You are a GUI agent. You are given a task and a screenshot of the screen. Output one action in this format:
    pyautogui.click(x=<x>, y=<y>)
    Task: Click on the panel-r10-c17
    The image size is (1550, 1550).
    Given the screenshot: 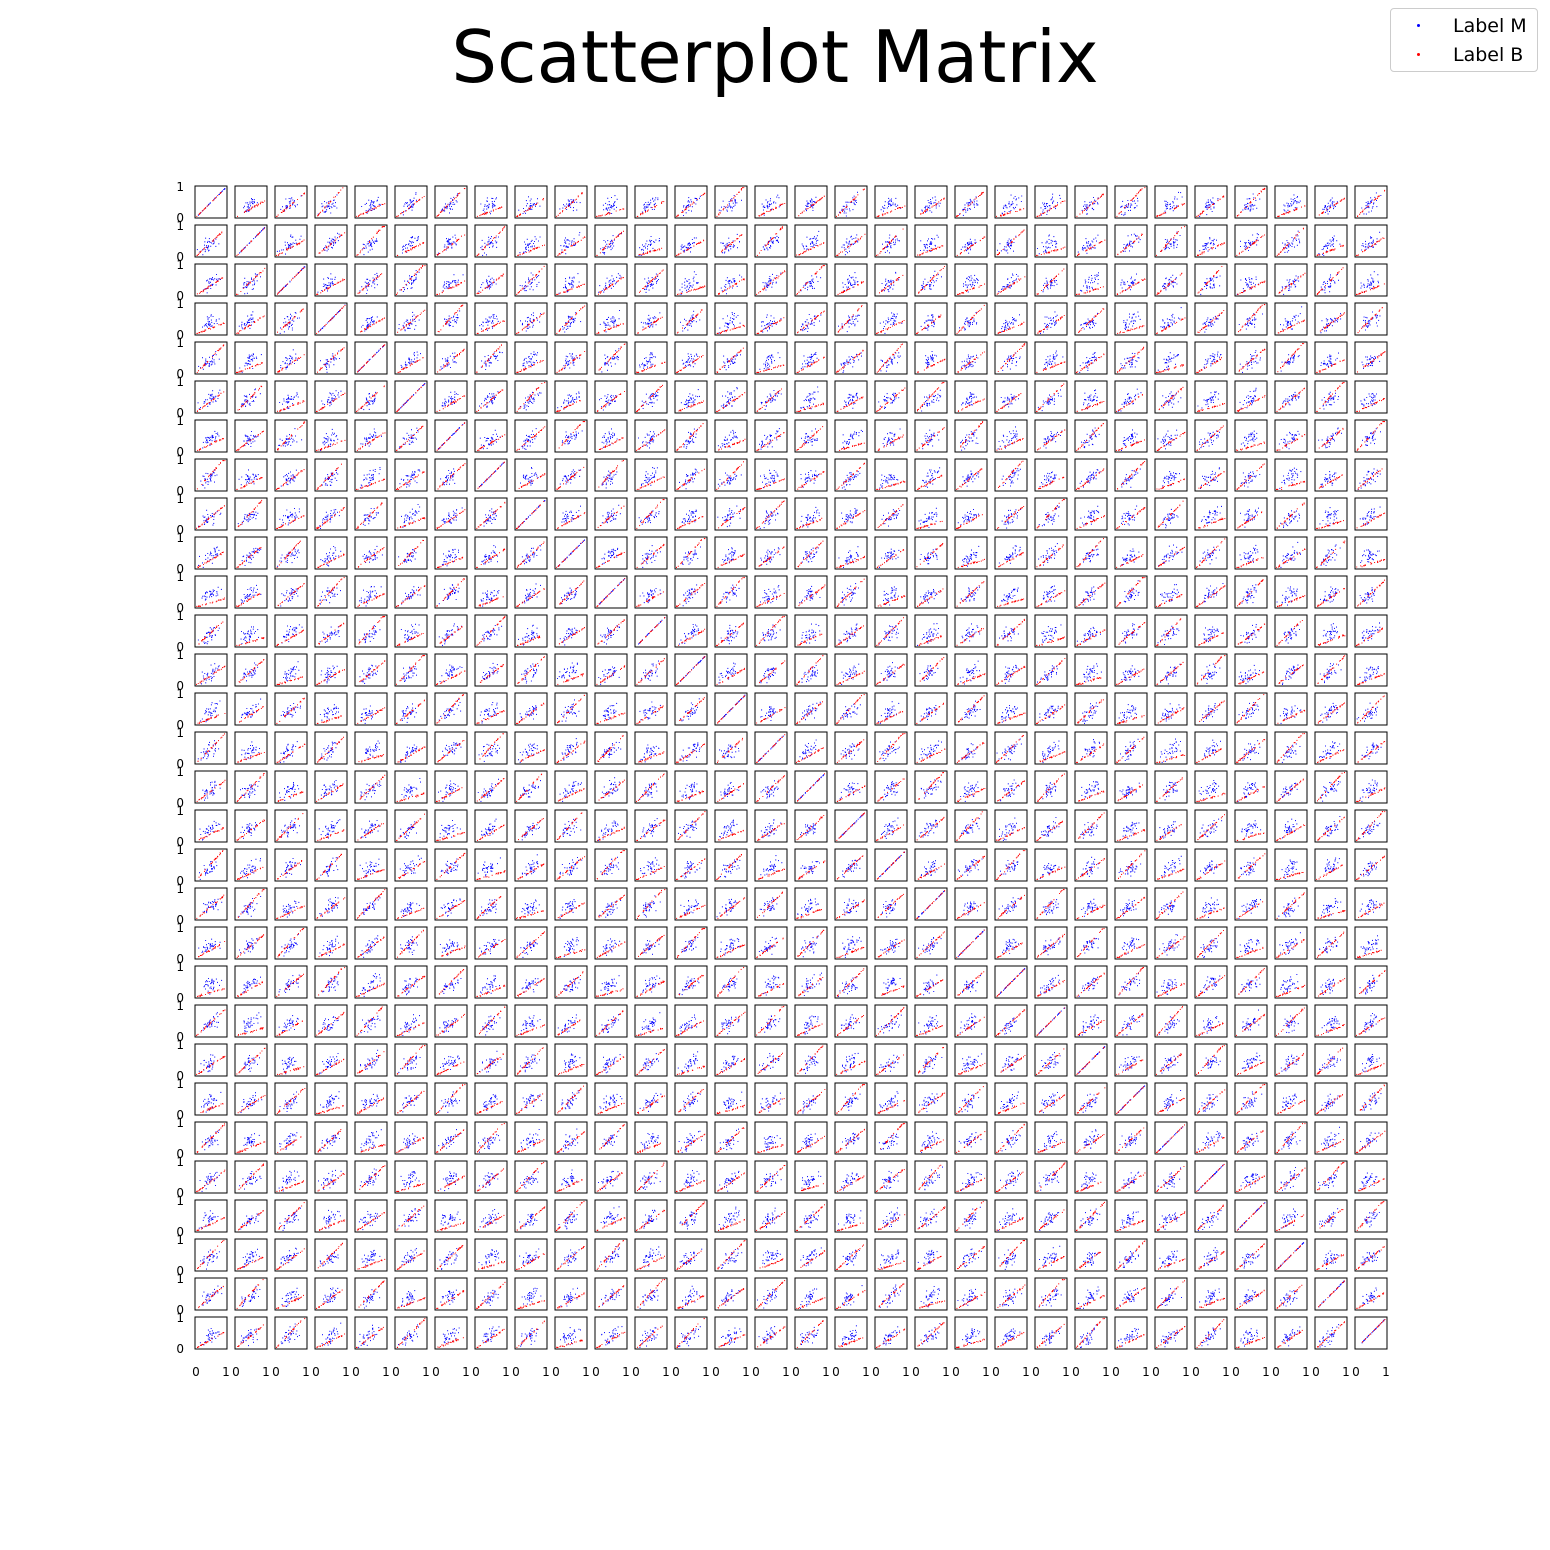 What is the action you would take?
    pyautogui.click(x=891, y=592)
    